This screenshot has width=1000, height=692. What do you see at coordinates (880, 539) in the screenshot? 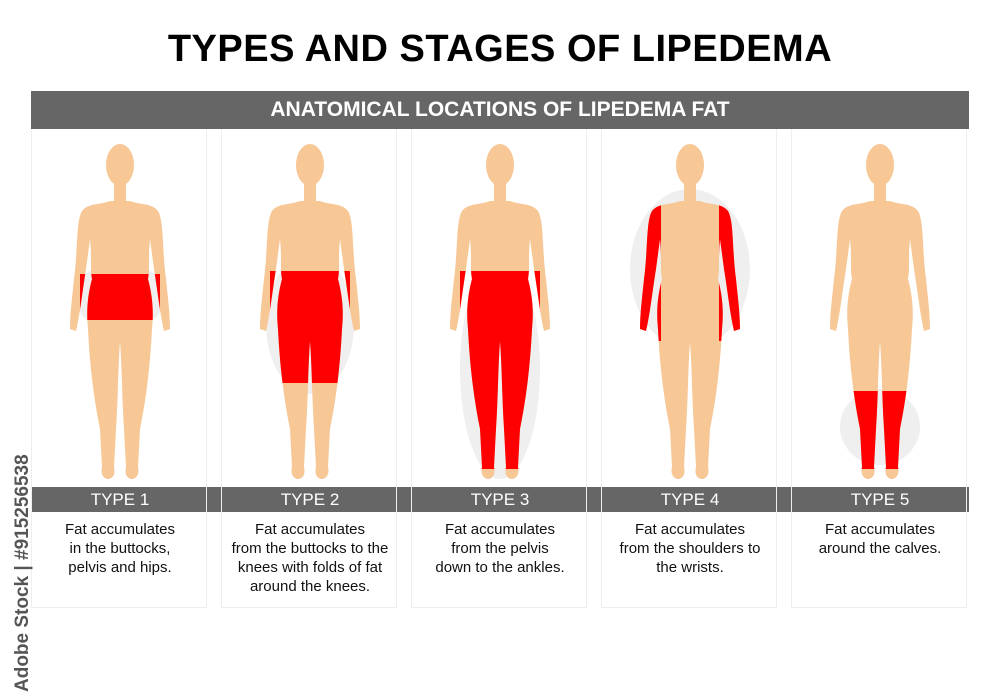
I see `type-description: Fat accumulates around the calves.` at bounding box center [880, 539].